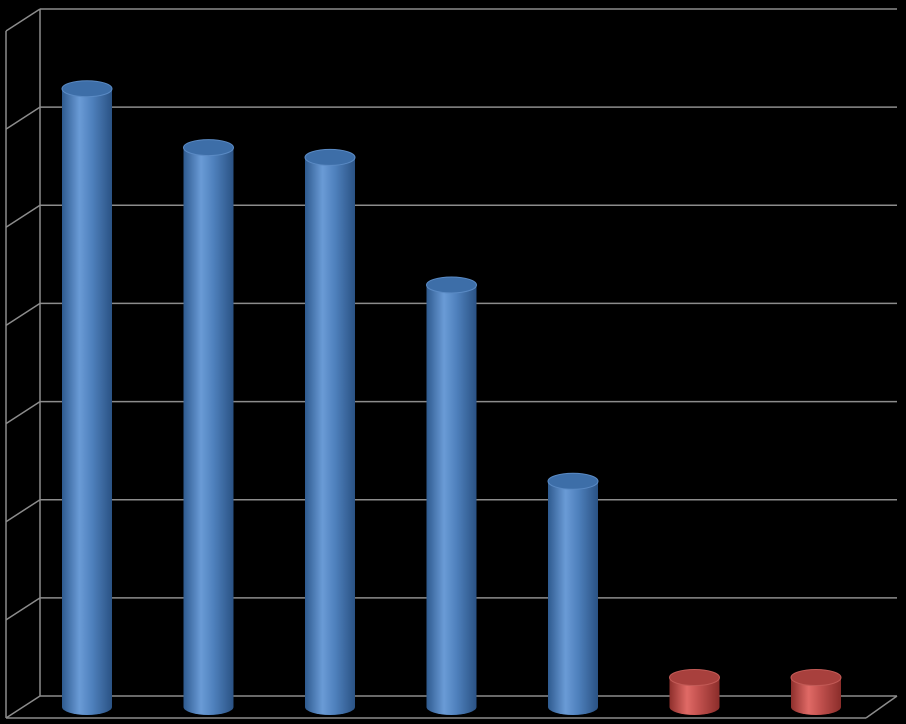 Image resolution: width=906 pixels, height=724 pixels. What do you see at coordinates (881, 707) in the screenshot?
I see `floor-right-edge` at bounding box center [881, 707].